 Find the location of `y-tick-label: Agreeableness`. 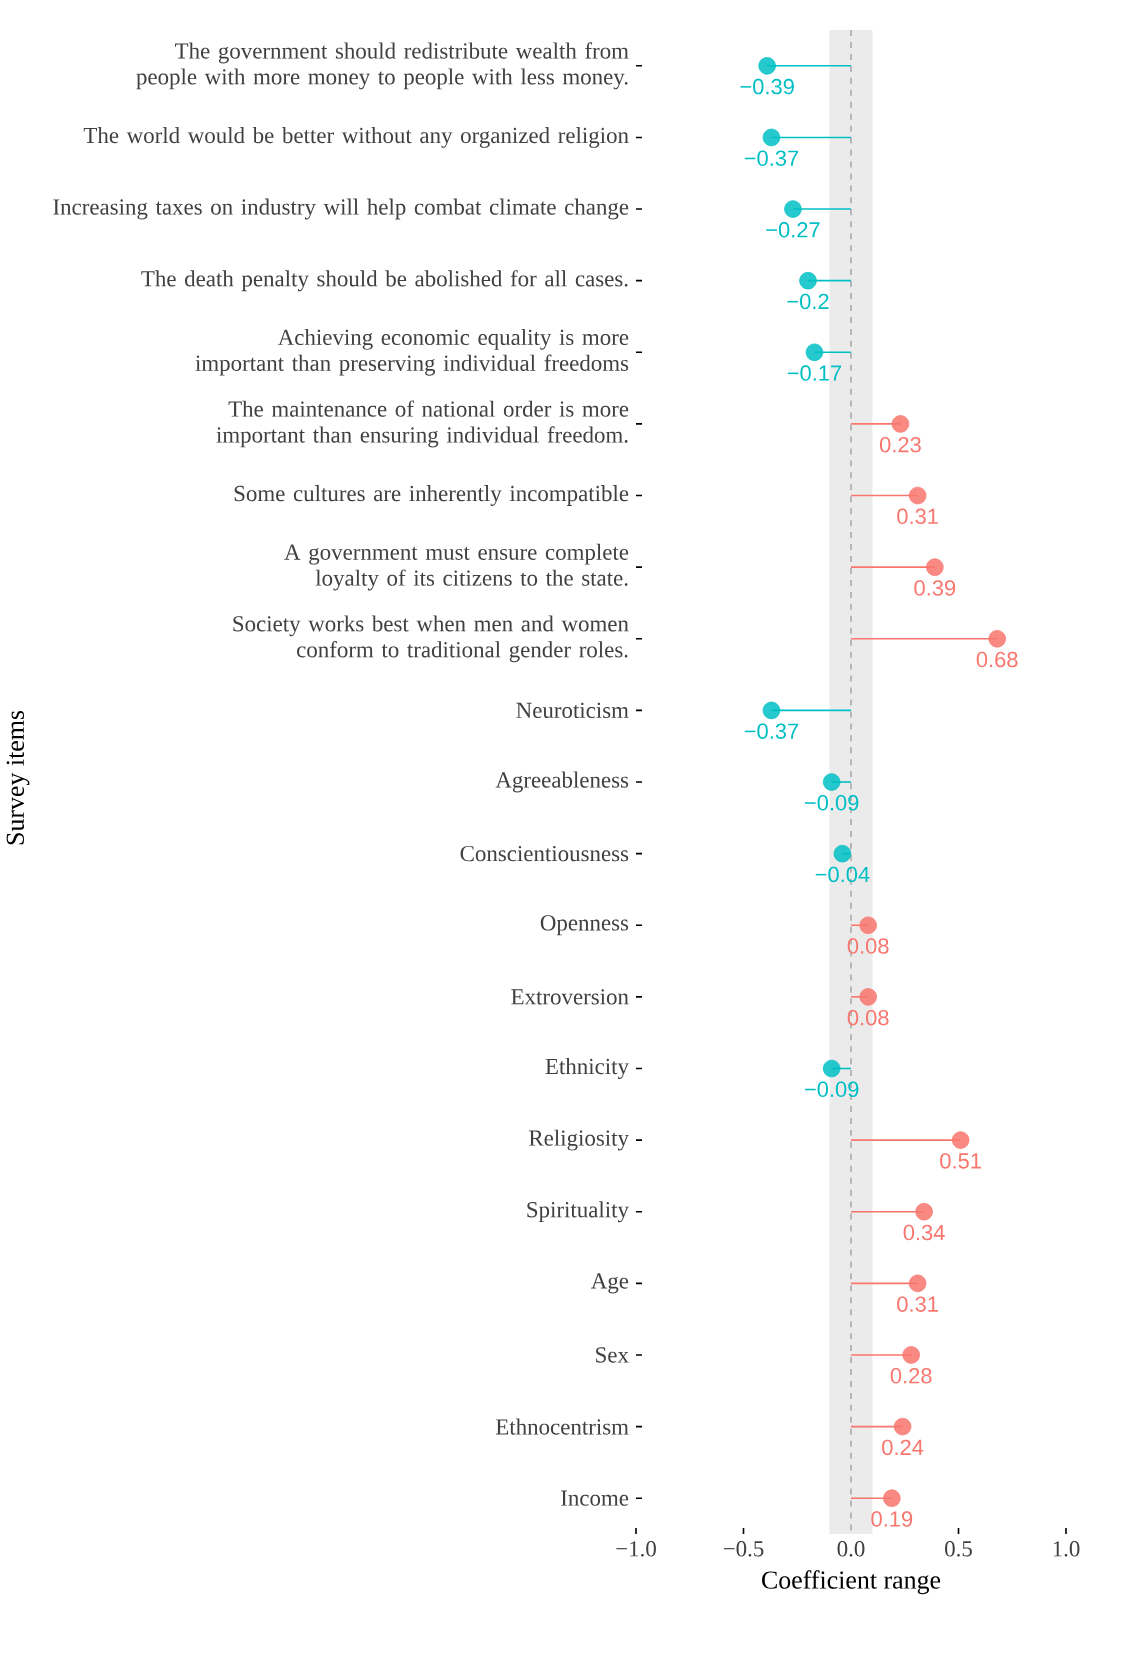

y-tick-label: Agreeableness is located at coordinates (562, 782).